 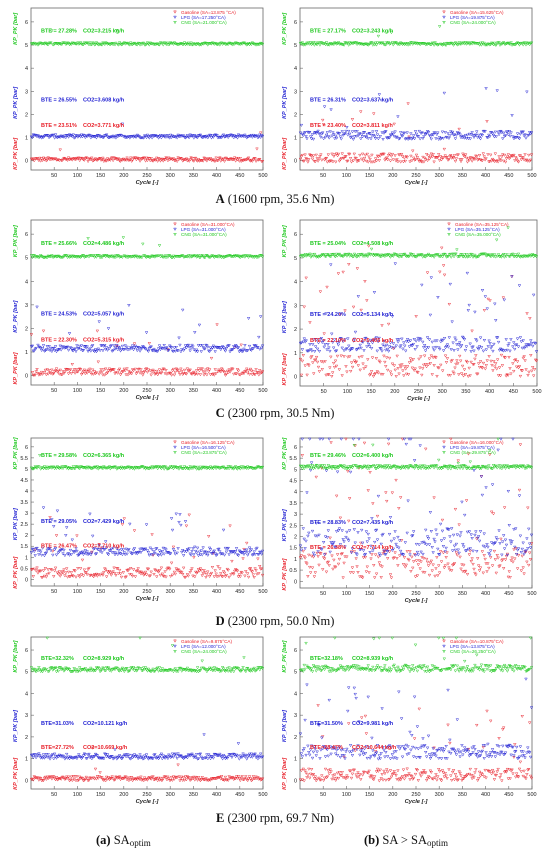 I want to click on y-tick-label: 5, so click(x=295, y=470).